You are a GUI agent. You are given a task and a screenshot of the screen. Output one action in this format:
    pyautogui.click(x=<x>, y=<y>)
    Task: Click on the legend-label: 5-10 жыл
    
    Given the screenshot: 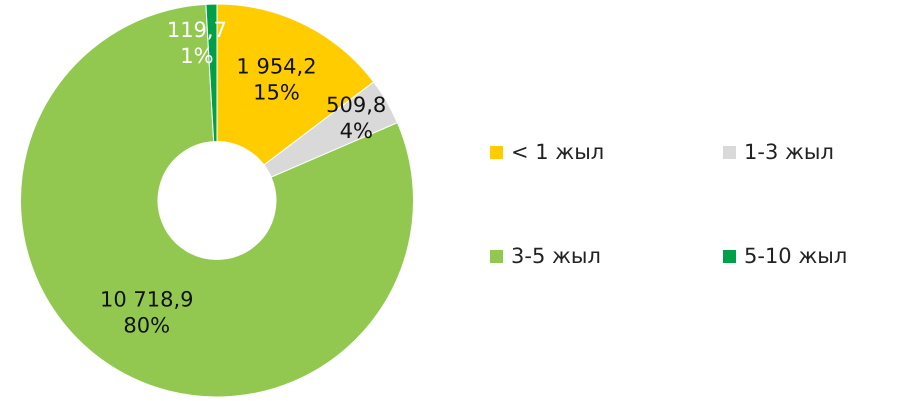 What is the action you would take?
    pyautogui.click(x=796, y=256)
    